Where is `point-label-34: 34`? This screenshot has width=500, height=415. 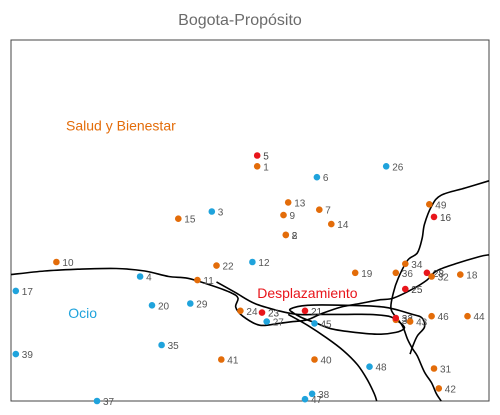 point-label-34: 34 is located at coordinates (417, 265).